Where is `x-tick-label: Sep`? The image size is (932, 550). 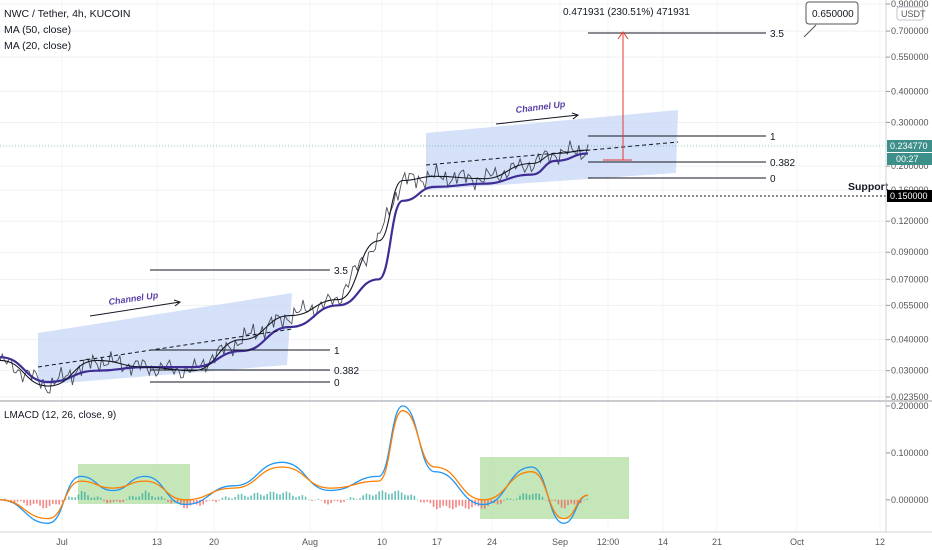
x-tick-label: Sep is located at coordinates (560, 542).